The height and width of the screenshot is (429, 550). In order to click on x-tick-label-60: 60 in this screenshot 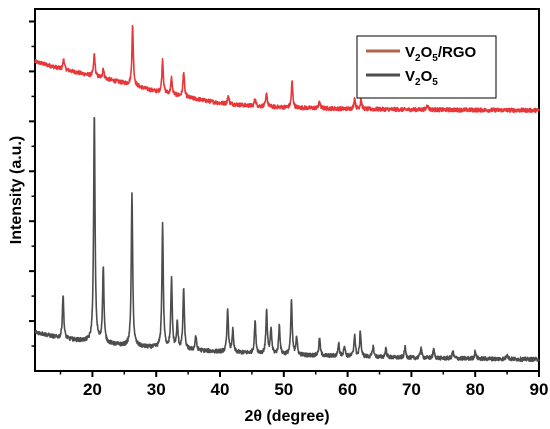, I will do `click(347, 389)`.